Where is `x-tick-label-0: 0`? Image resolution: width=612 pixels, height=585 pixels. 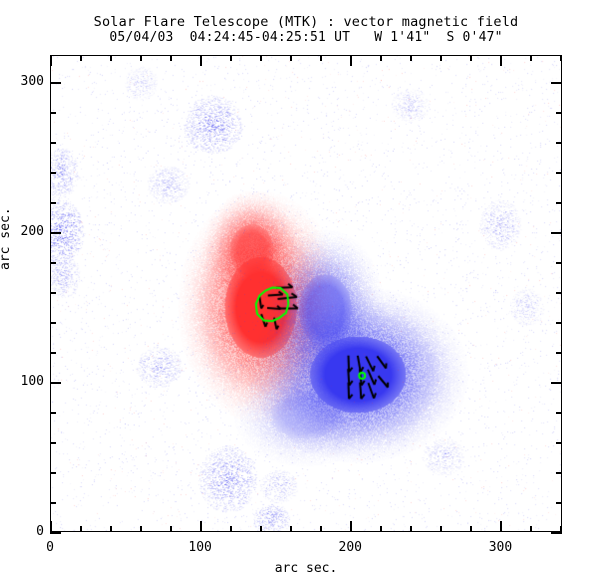 x-tick-label-0: 0 is located at coordinates (50, 547).